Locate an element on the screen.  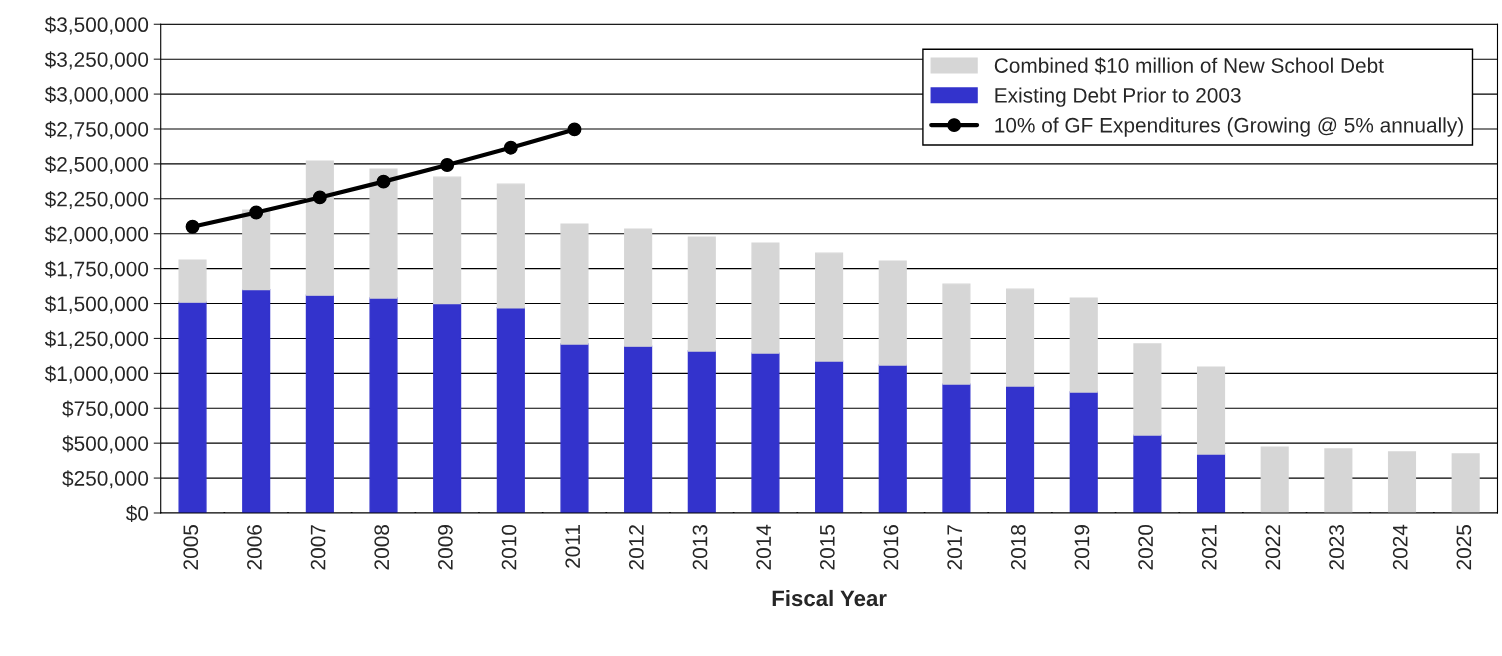
y-tick-label: $3,500,000 is located at coordinates (96, 25).